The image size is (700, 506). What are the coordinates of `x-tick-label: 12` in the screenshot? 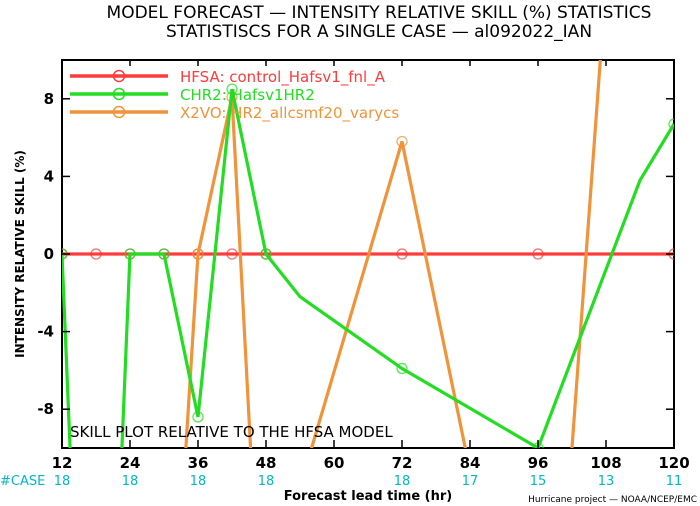 It's located at (62, 463).